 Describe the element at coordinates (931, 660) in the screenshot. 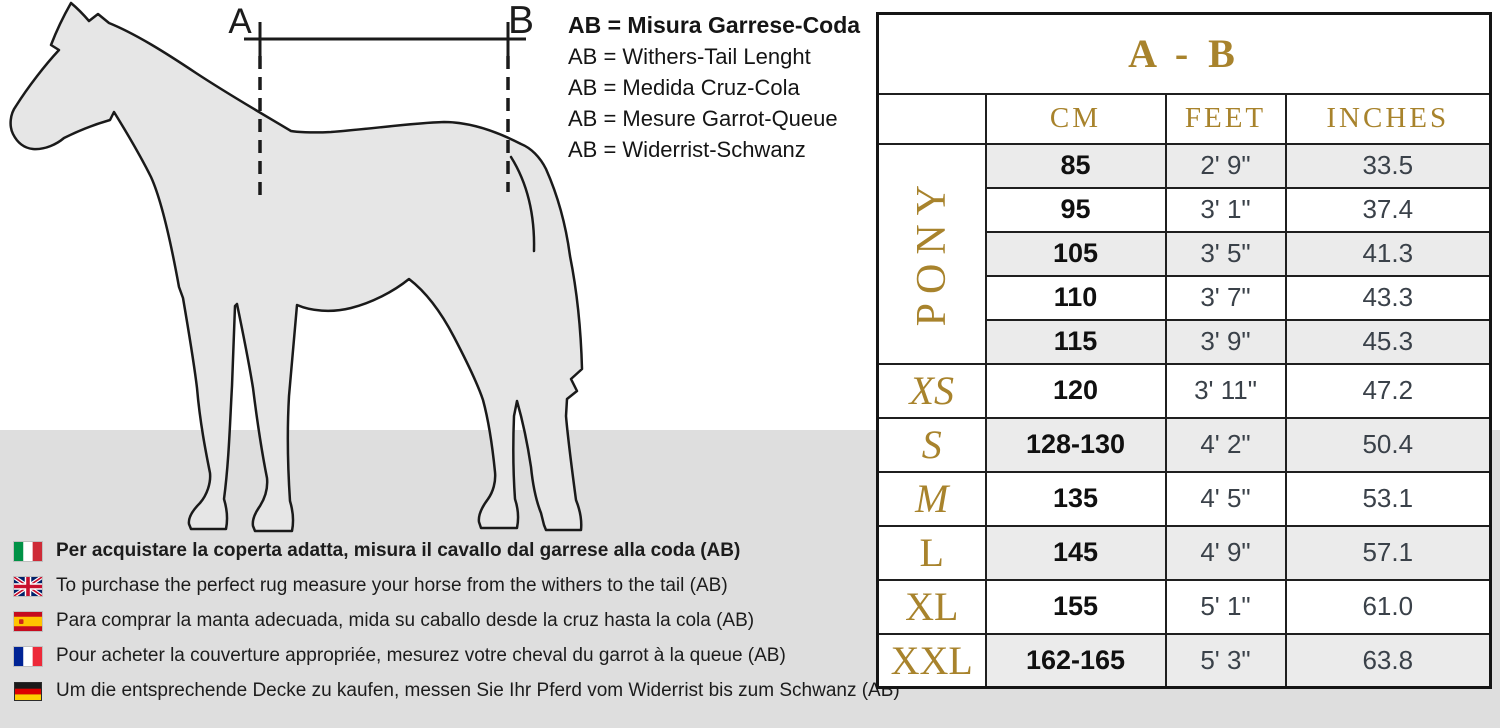

I see `size-label: XXL` at that location.